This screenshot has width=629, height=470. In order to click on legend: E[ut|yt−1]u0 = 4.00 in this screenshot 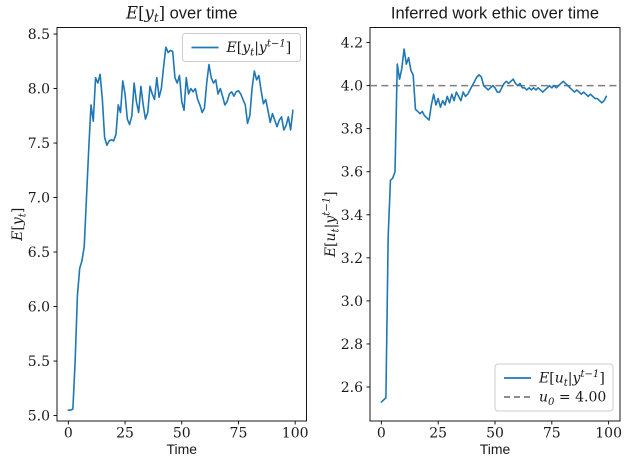, I will do `click(554, 387)`.